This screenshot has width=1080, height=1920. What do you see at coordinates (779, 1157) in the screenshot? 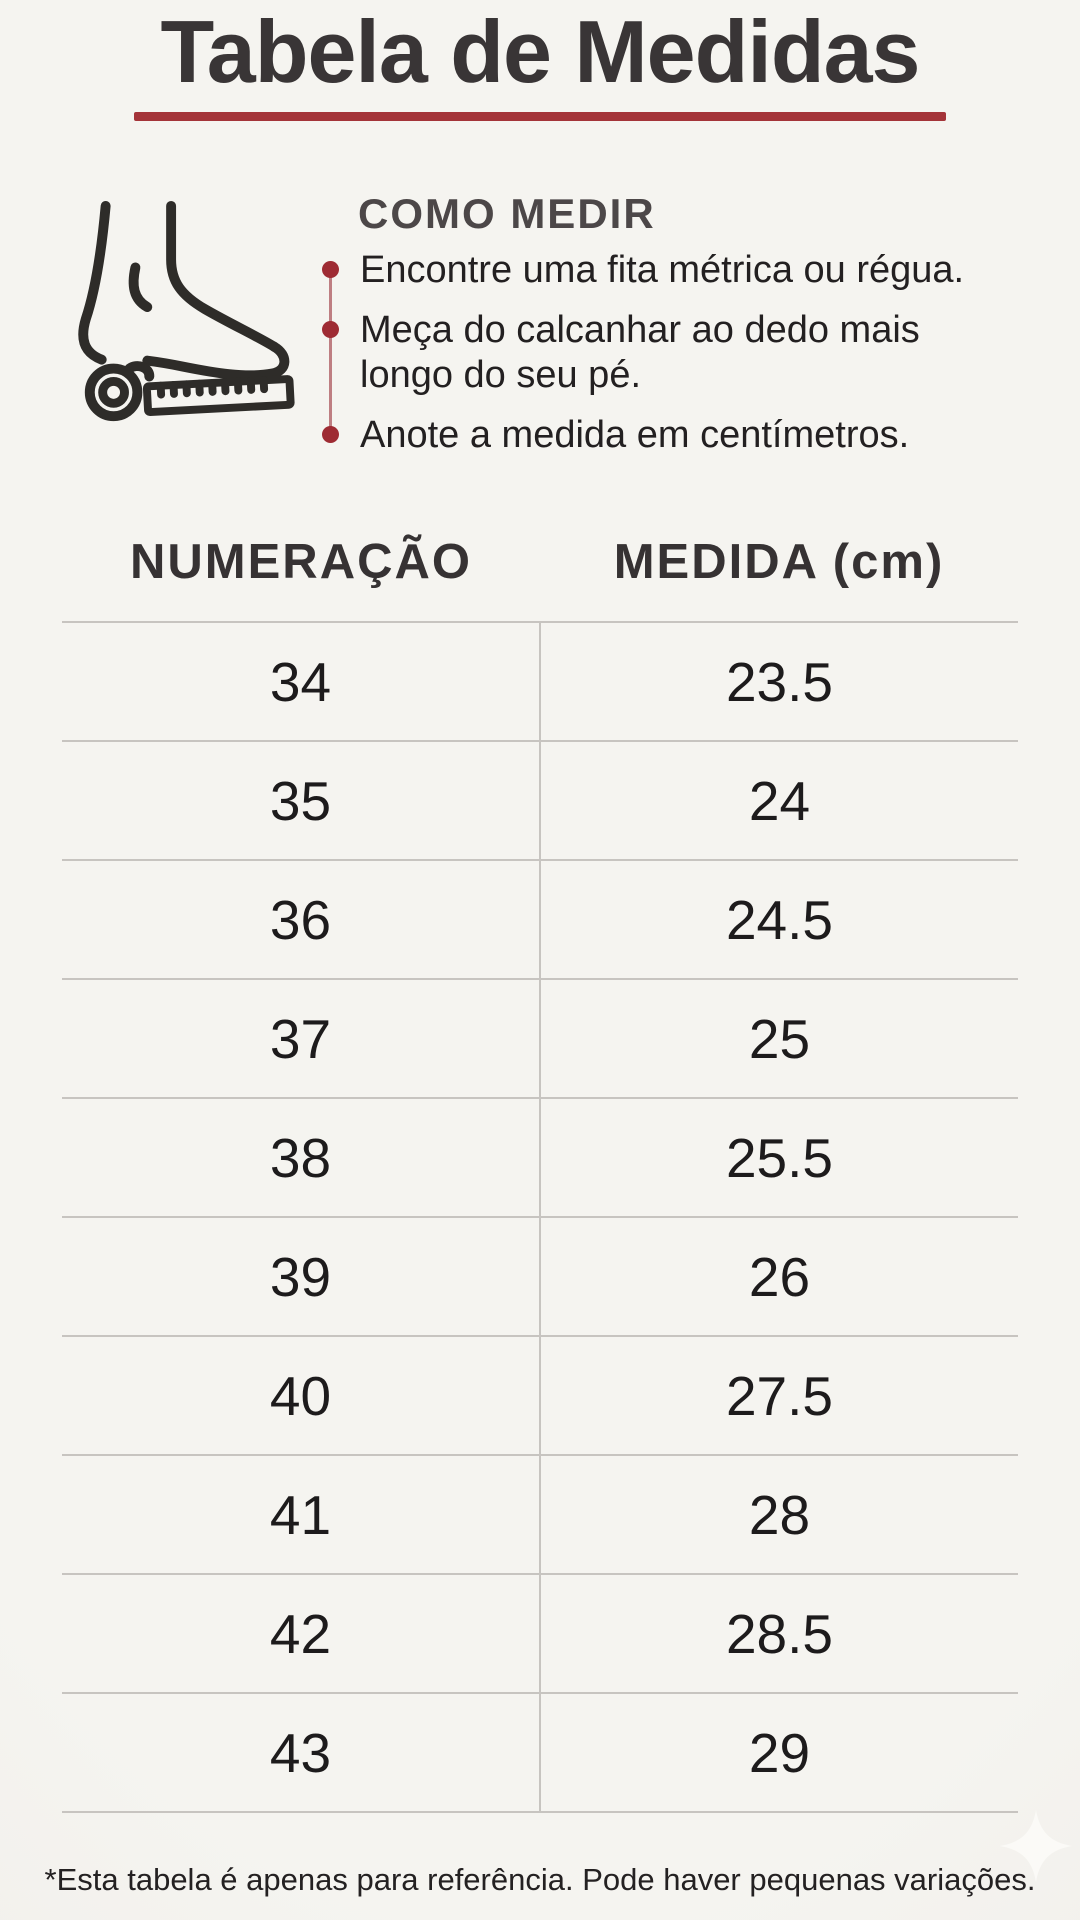
I see `cm-cell: 25.5` at bounding box center [779, 1157].